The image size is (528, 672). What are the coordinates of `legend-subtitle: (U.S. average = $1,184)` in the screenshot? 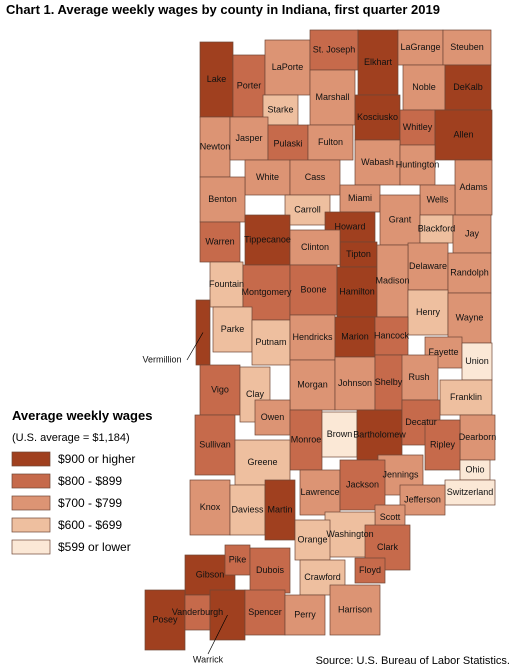 It's located at (71, 438).